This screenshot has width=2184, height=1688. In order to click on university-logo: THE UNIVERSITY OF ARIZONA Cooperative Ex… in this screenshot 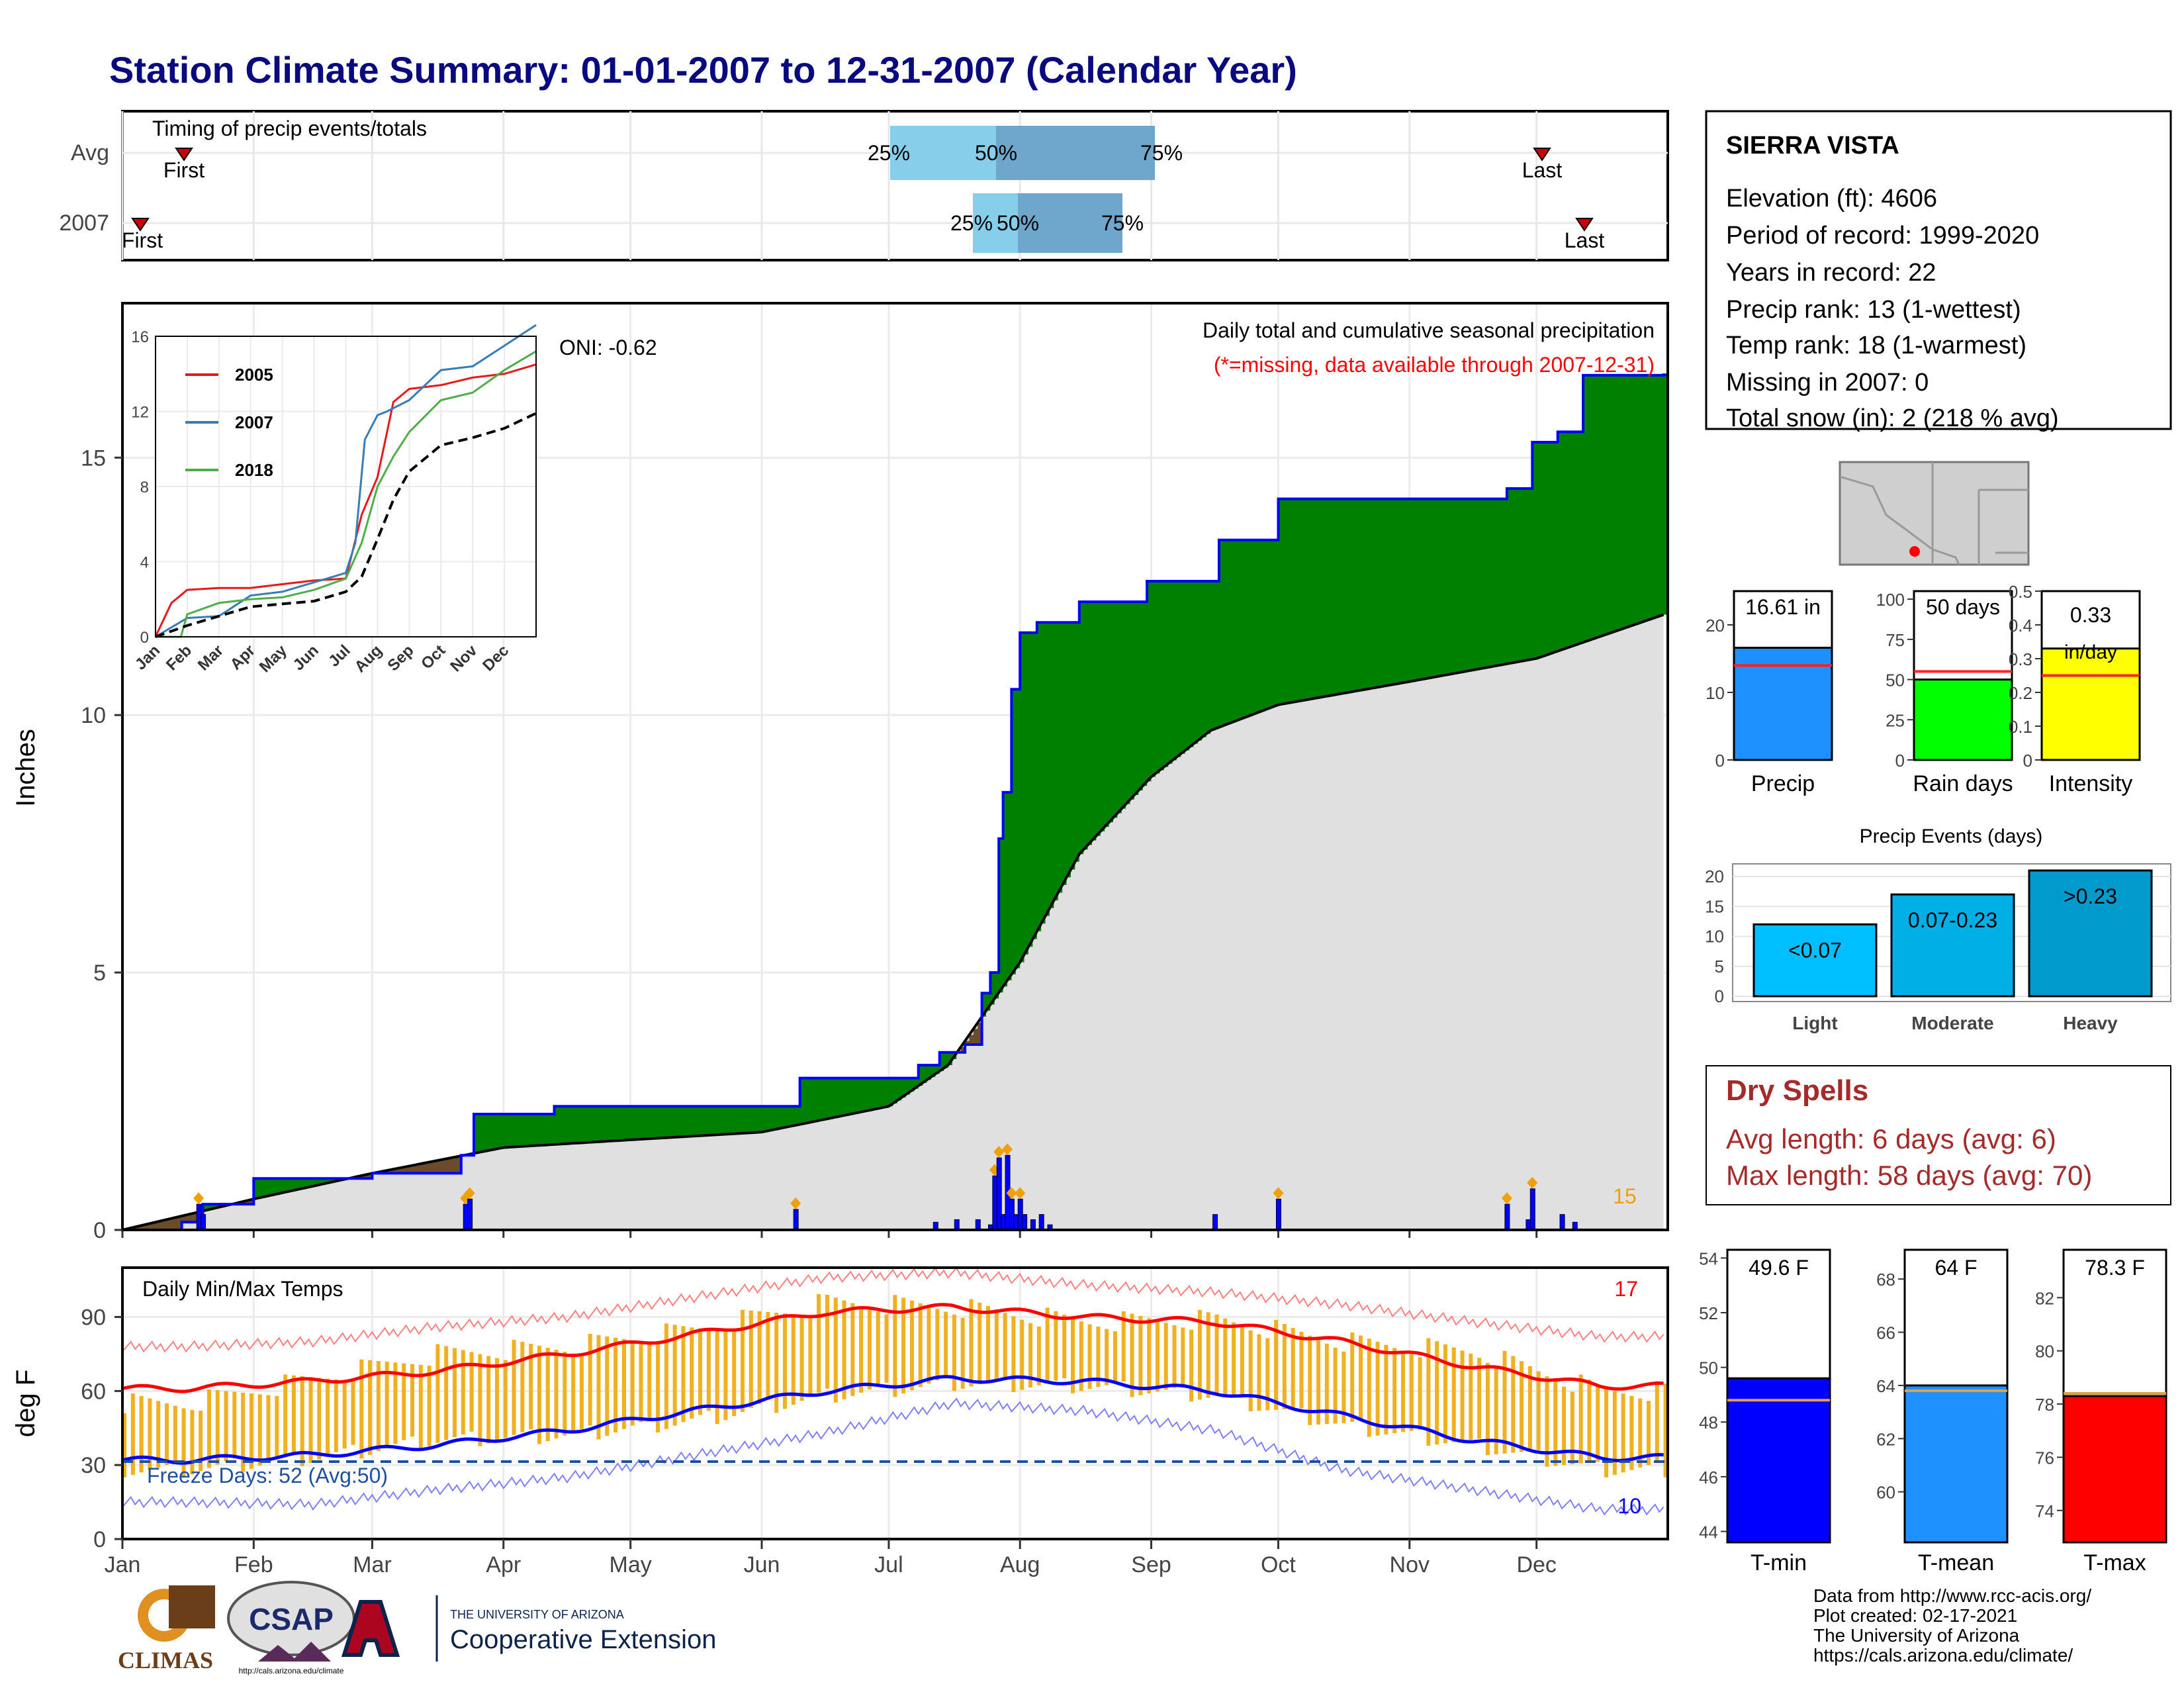, I will do `click(528, 1628)`.